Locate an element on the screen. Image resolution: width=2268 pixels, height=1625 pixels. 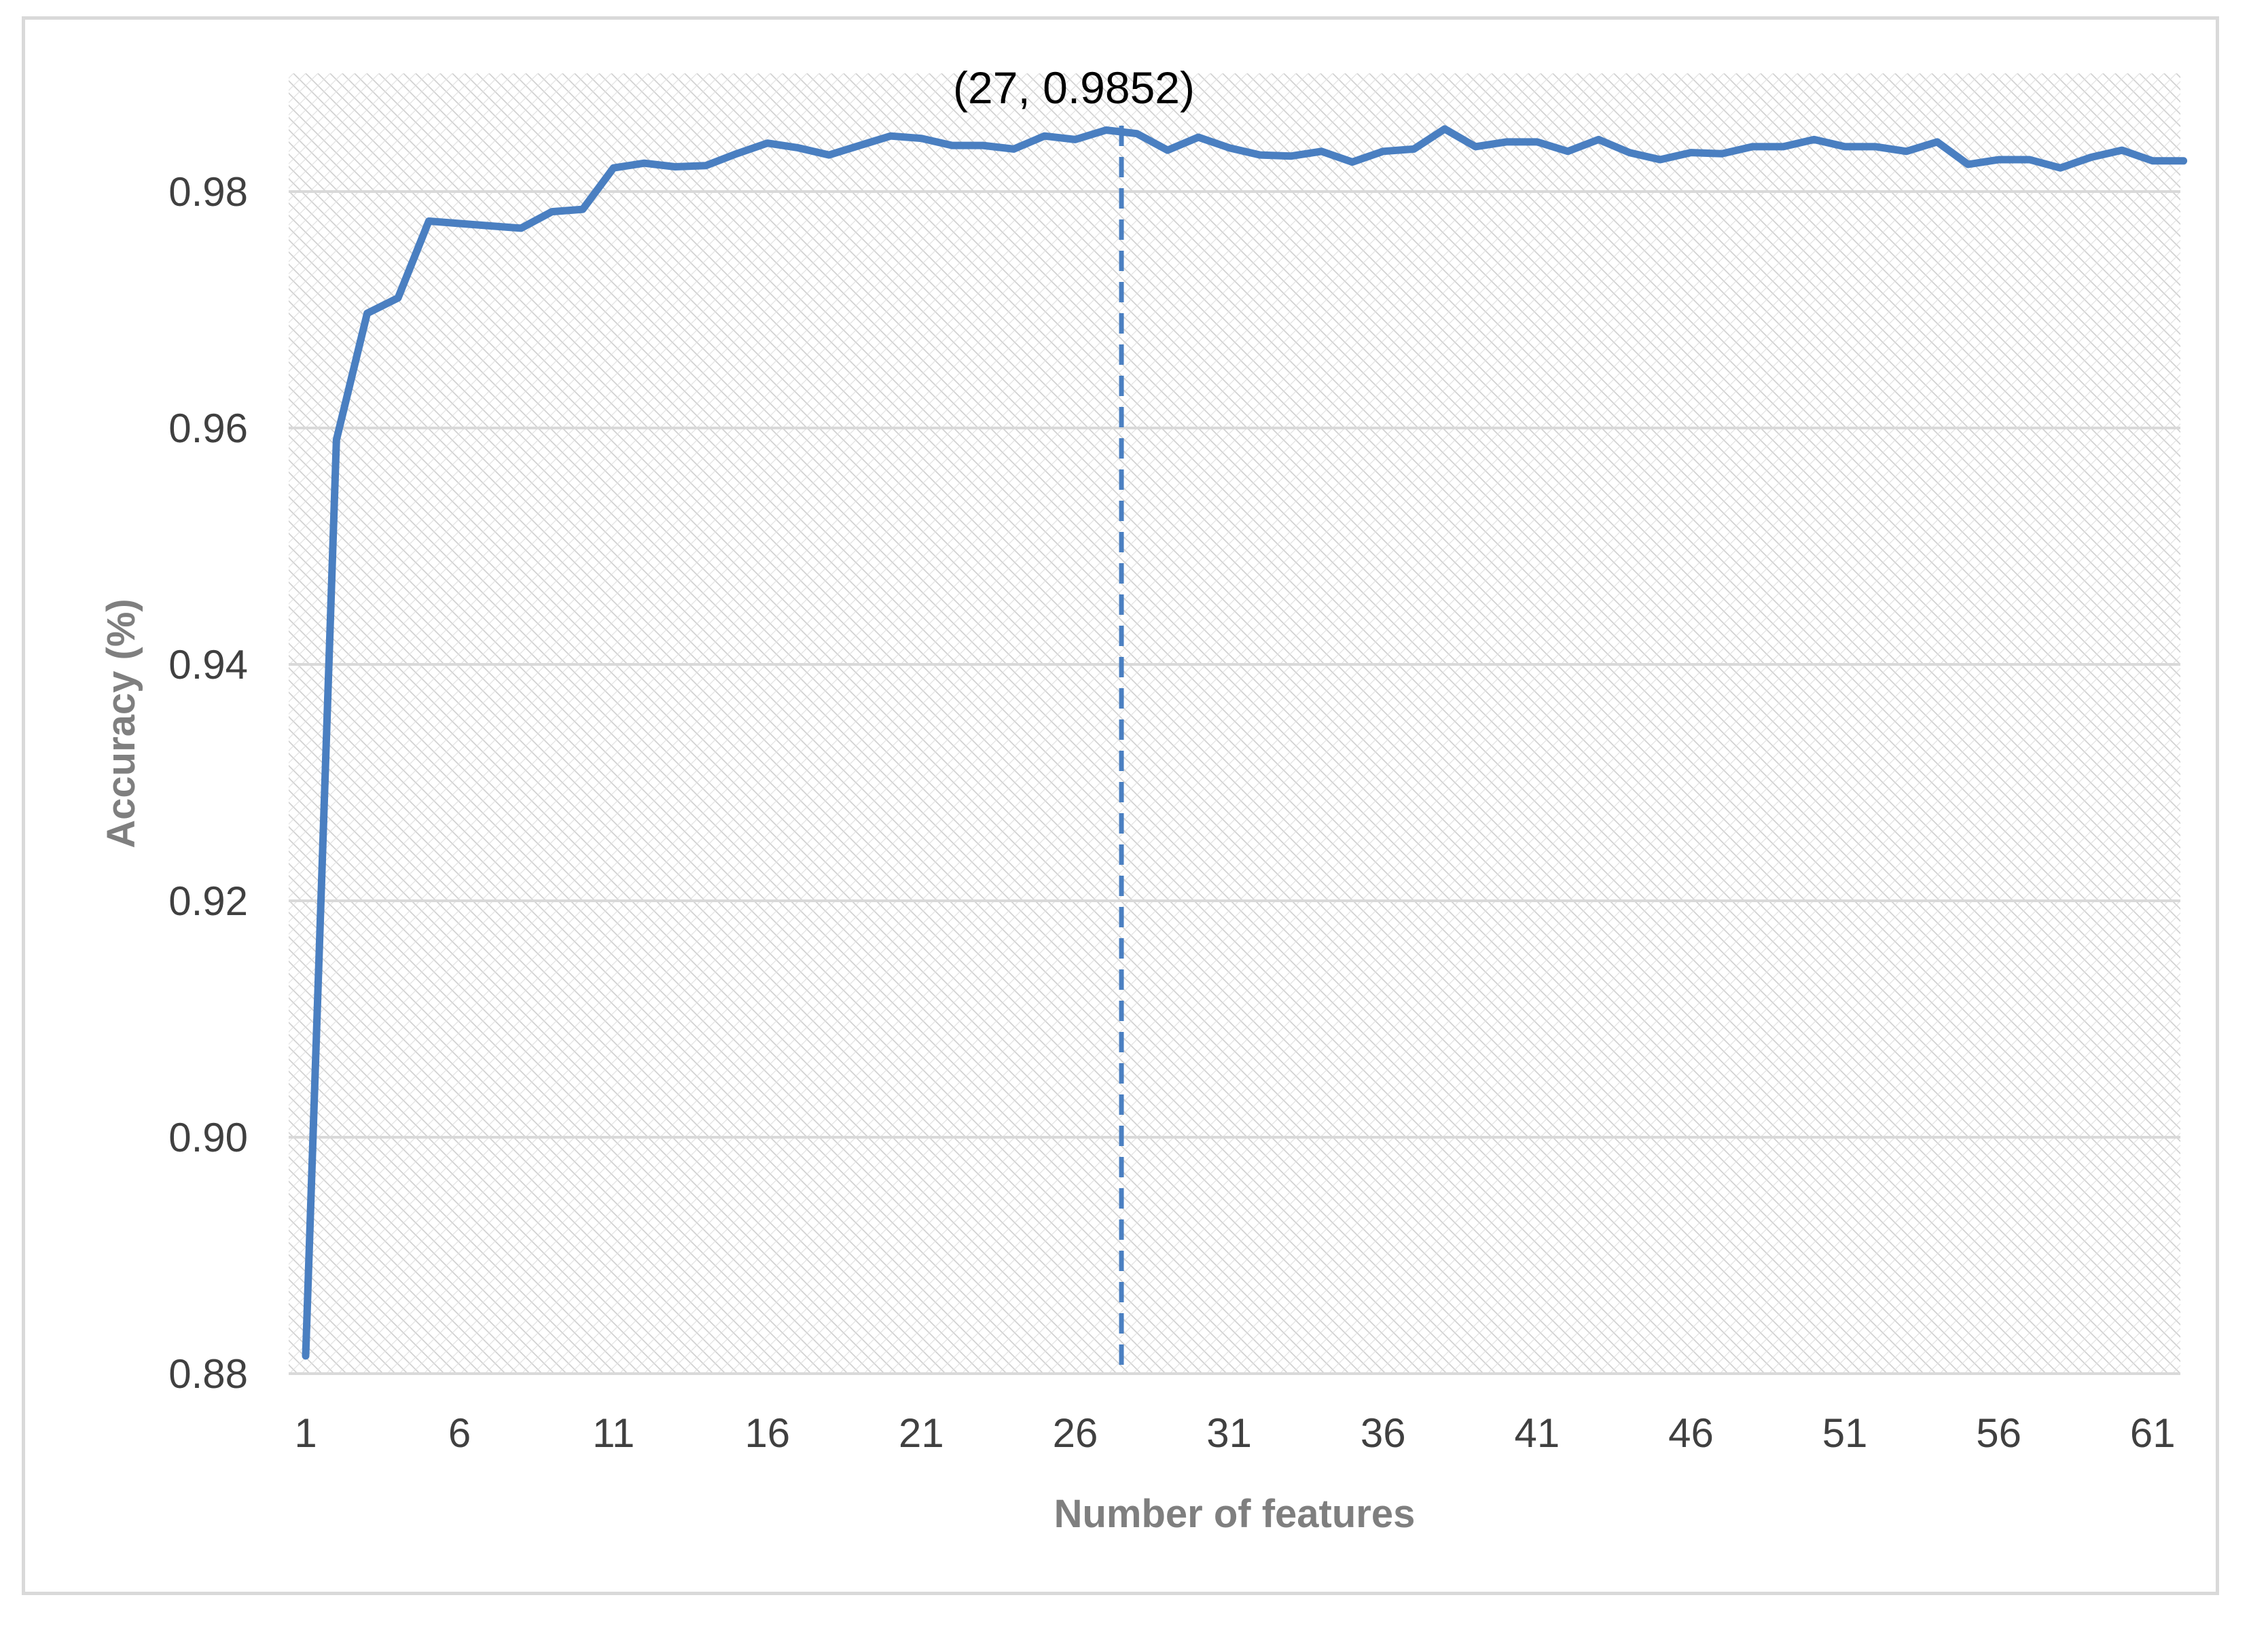
x-axis-title: Number of features is located at coordinates (1235, 1514).